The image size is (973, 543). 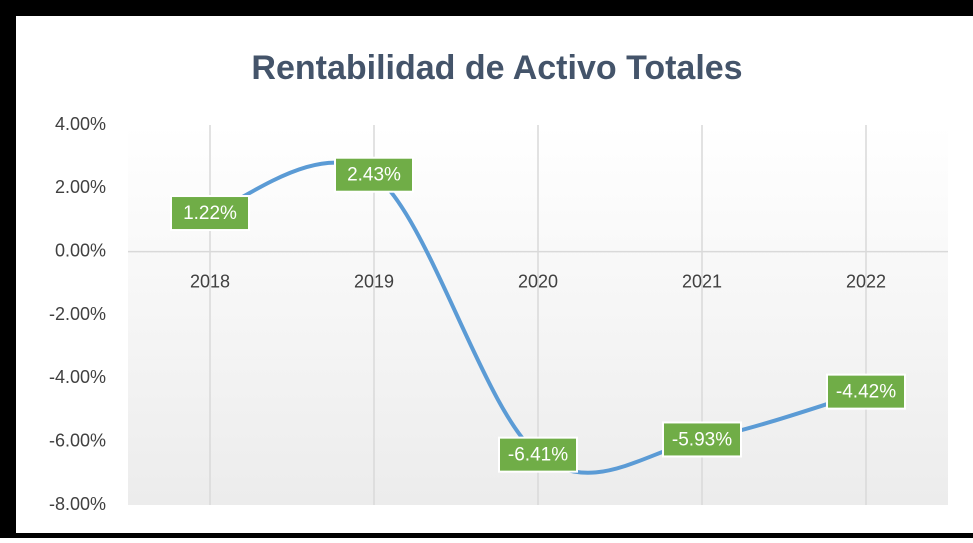 I want to click on y-tick-label: 2.00%, so click(x=80, y=187).